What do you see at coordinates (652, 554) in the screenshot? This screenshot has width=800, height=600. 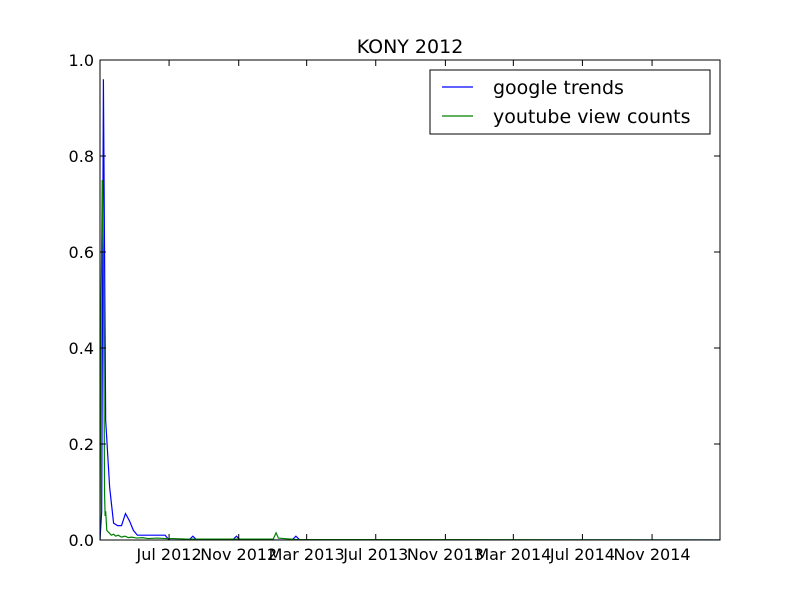 I see `x-tick-label: Nov 2014` at bounding box center [652, 554].